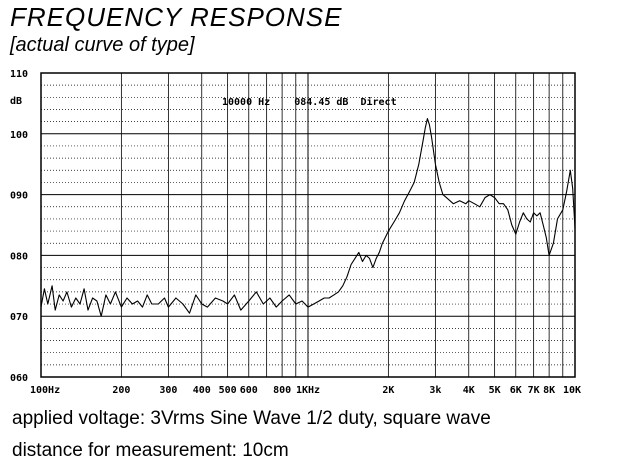  What do you see at coordinates (19, 256) in the screenshot?
I see `y-tick-label: 080` at bounding box center [19, 256].